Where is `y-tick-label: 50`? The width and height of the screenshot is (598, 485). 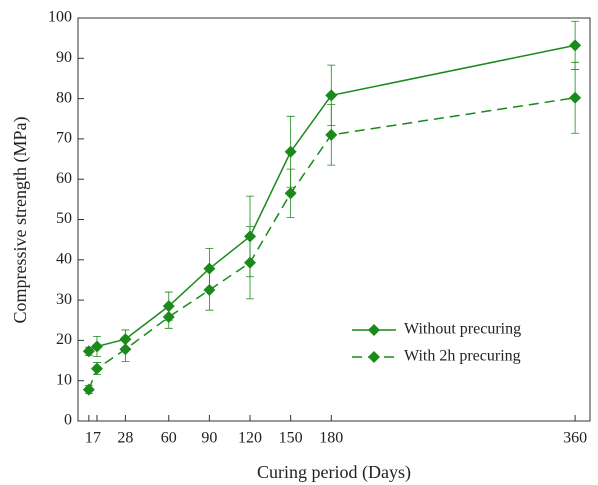
y-tick-label: 50 is located at coordinates (64, 218).